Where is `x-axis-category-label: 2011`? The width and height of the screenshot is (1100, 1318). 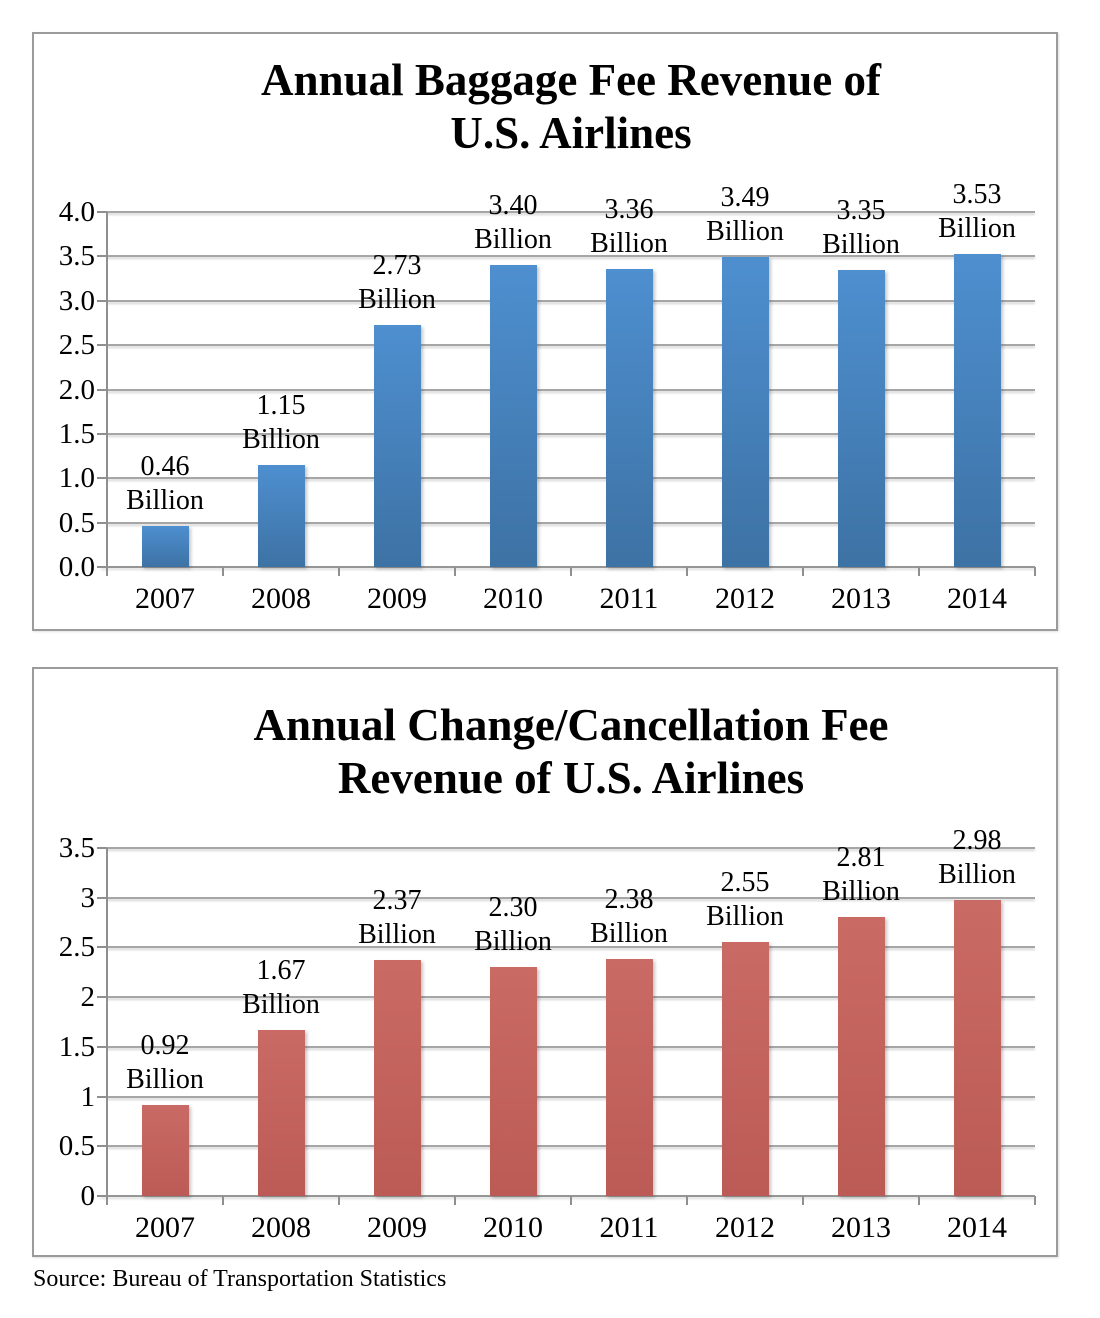 x-axis-category-label: 2011 is located at coordinates (629, 598).